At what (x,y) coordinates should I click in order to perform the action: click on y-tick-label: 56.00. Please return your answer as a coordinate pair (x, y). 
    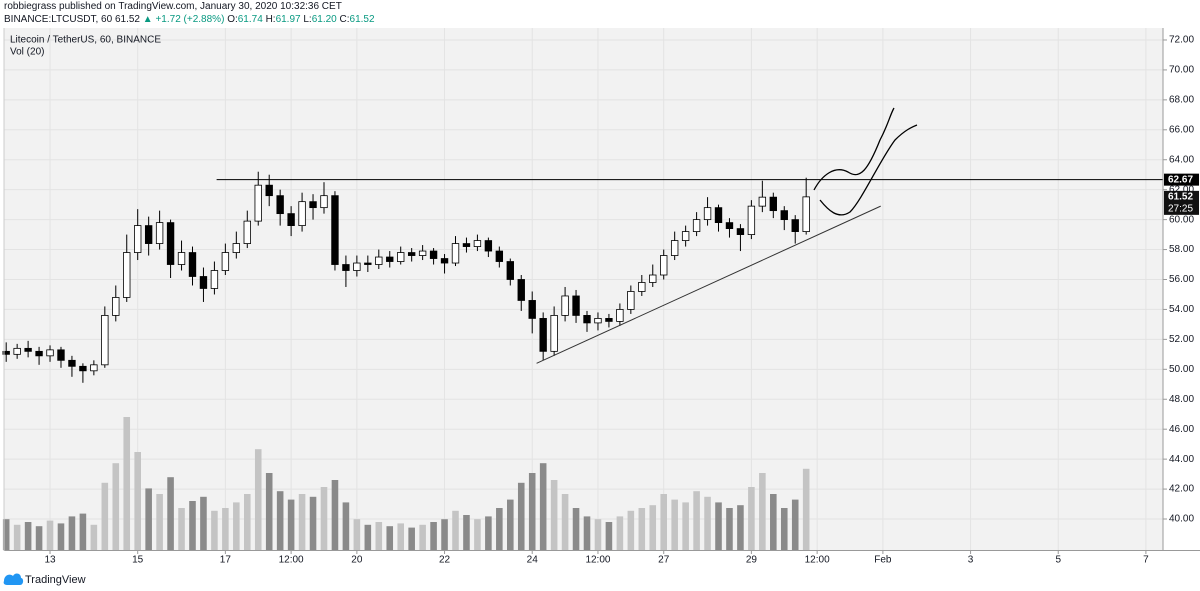
    Looking at the image, I should click on (1181, 279).